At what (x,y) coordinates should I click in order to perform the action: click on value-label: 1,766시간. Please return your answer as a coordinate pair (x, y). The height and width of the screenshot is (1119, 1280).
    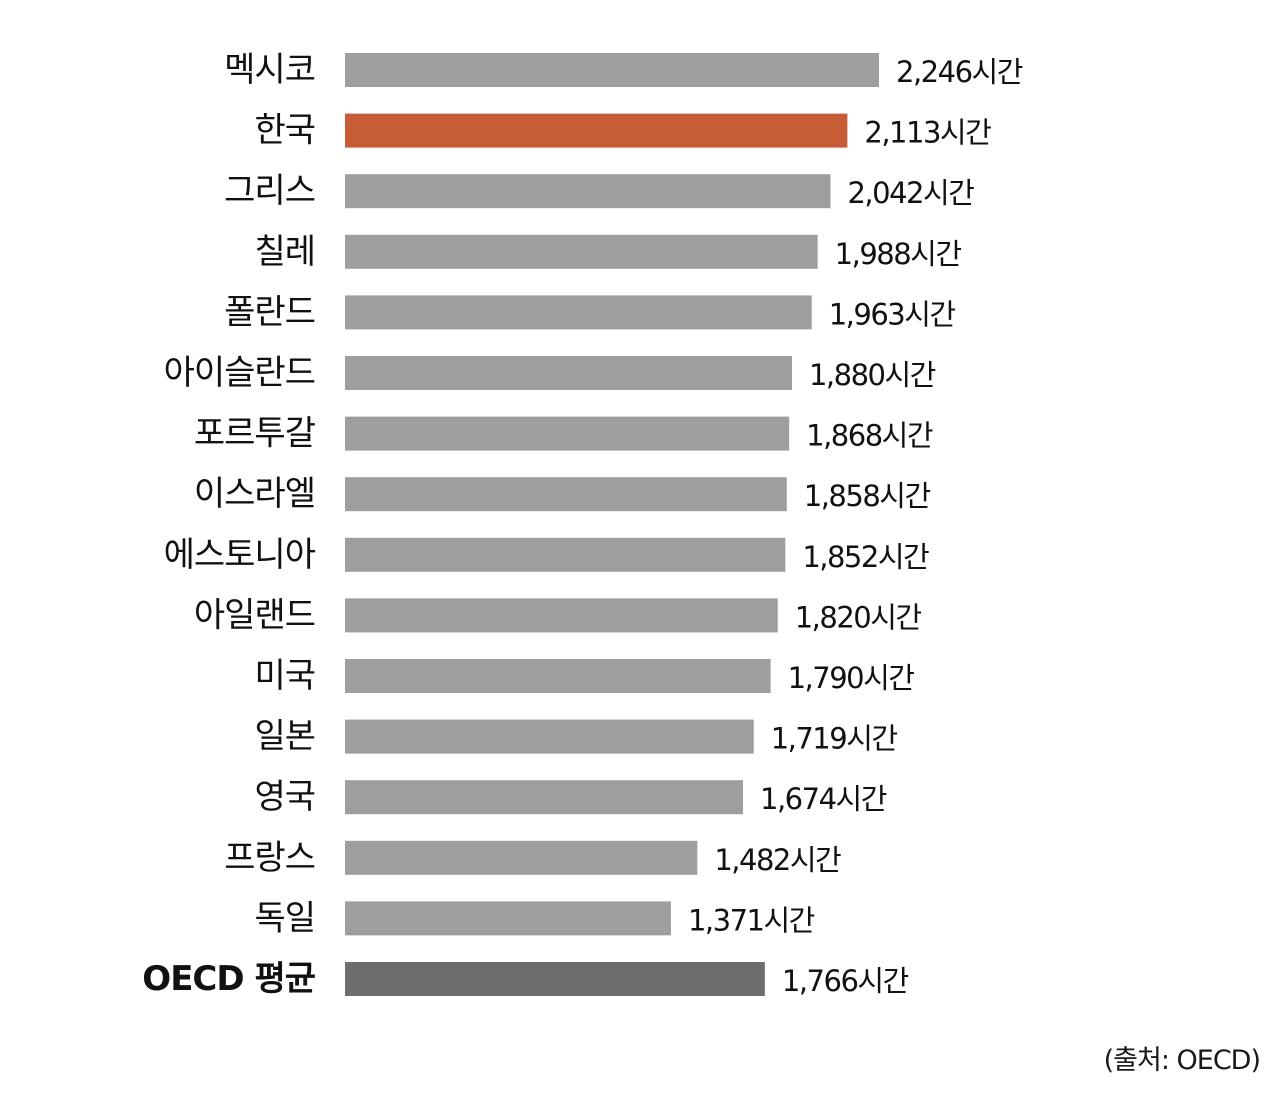
    Looking at the image, I should click on (845, 981).